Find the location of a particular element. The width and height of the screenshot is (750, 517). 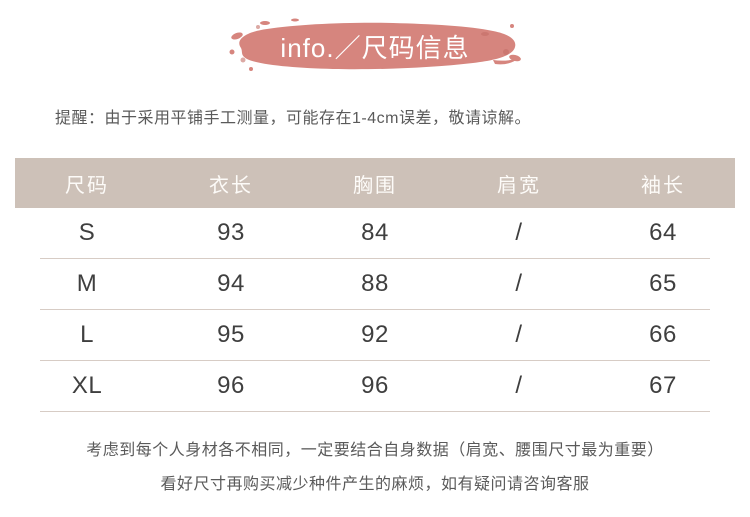

table-cell: 92 is located at coordinates (375, 334).